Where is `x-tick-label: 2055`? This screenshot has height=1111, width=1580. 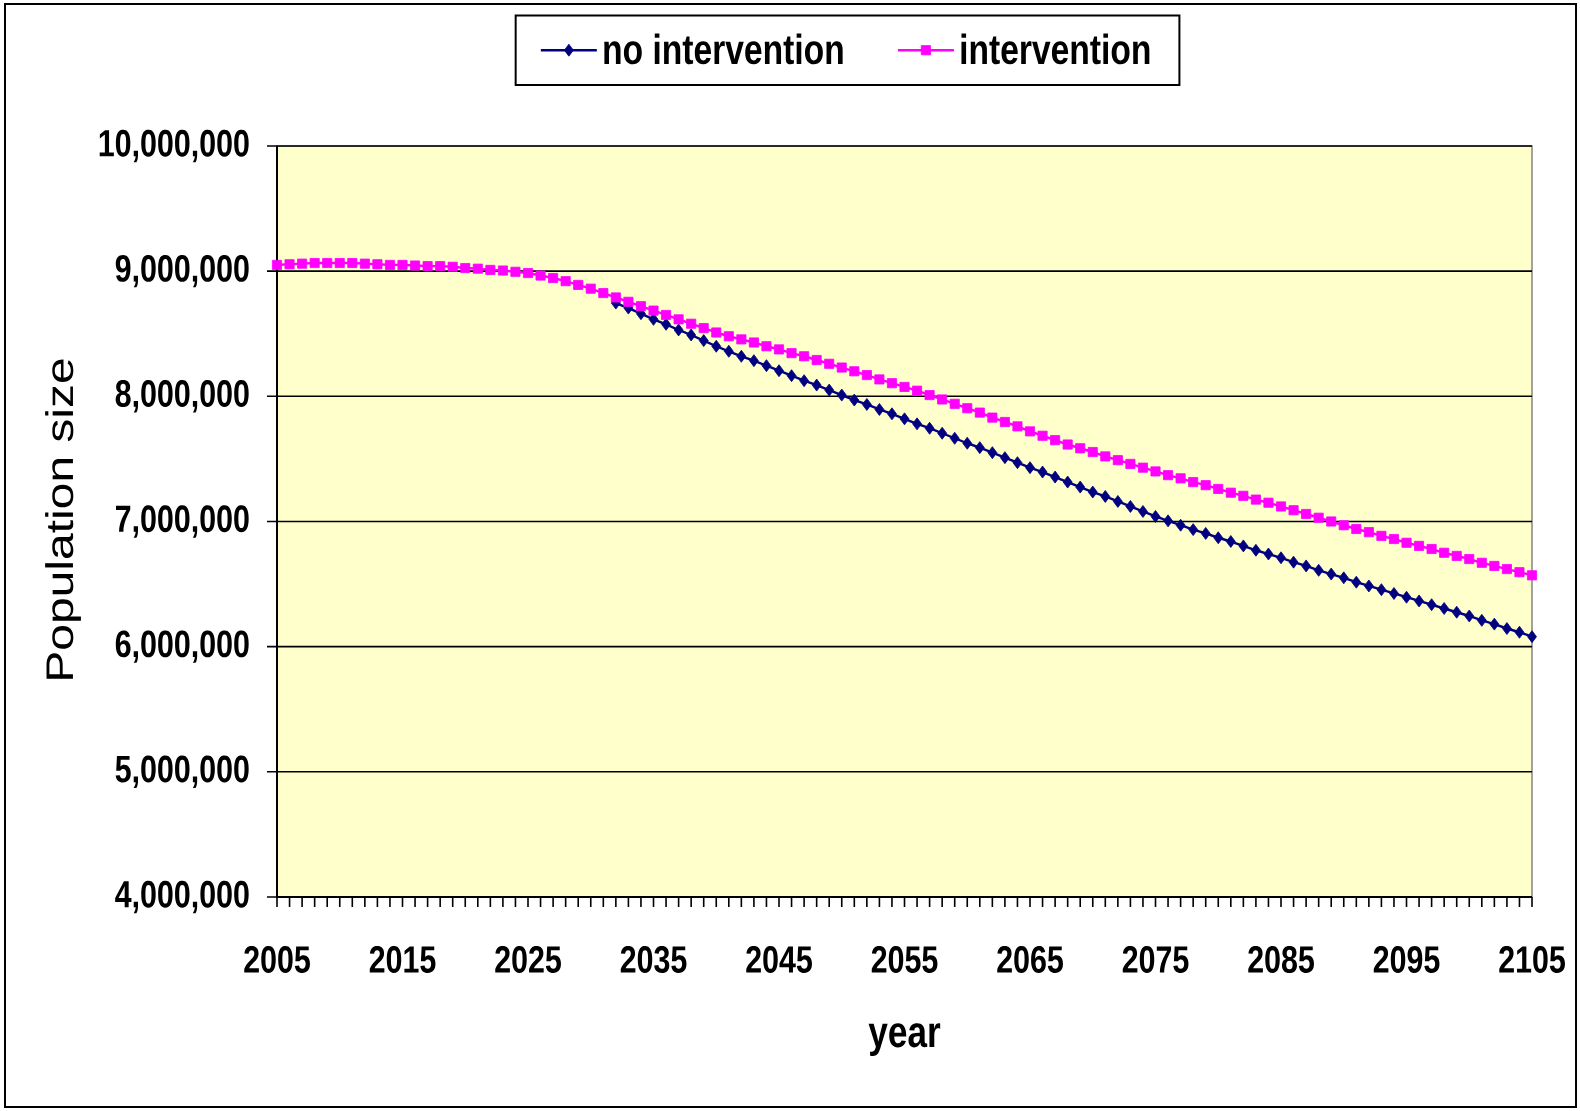
x-tick-label: 2055 is located at coordinates (904, 959).